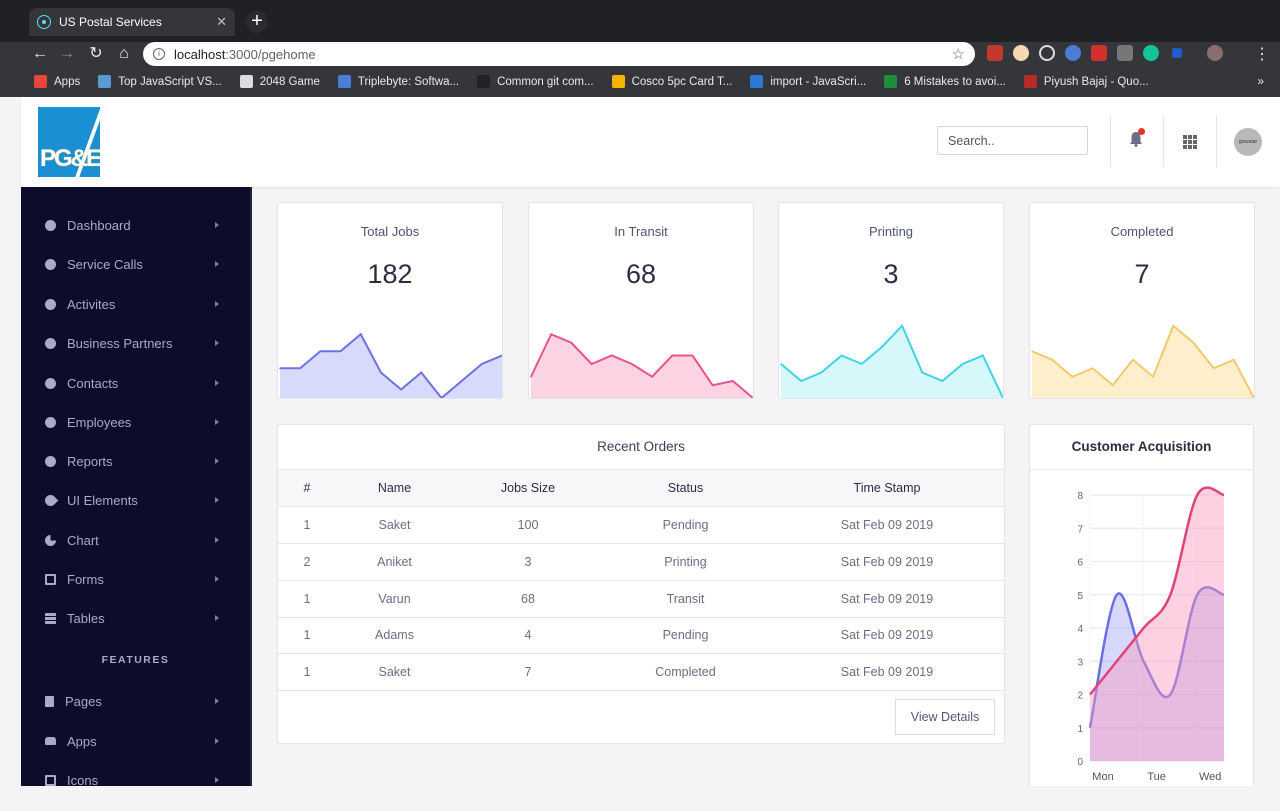 Image resolution: width=1280 pixels, height=811 pixels. What do you see at coordinates (85, 579) in the screenshot?
I see `sidebar-item-label: Forms` at bounding box center [85, 579].